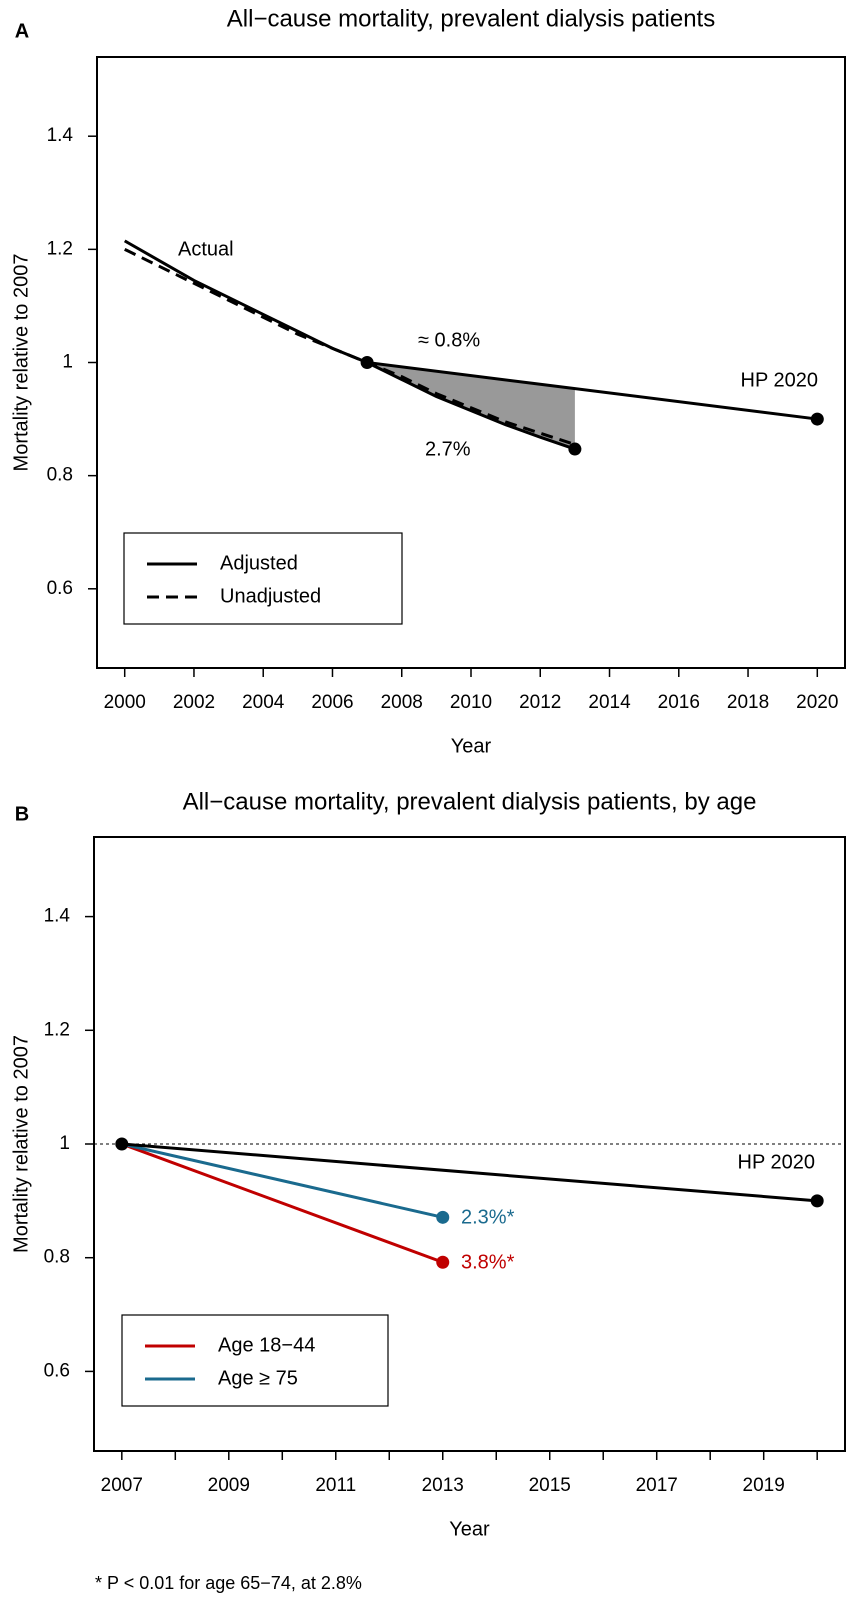  Describe the element at coordinates (449, 340) in the screenshot. I see `annotation: ≈ 0.8%` at that location.